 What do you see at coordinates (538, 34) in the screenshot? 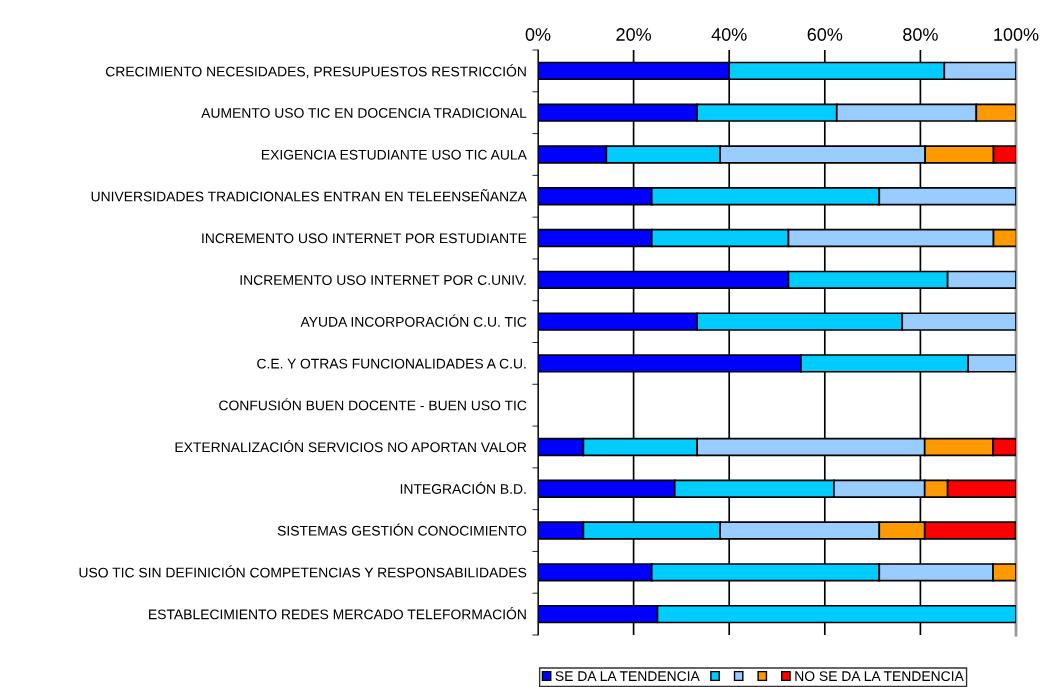
I see `x-tick-label: 0%` at bounding box center [538, 34].